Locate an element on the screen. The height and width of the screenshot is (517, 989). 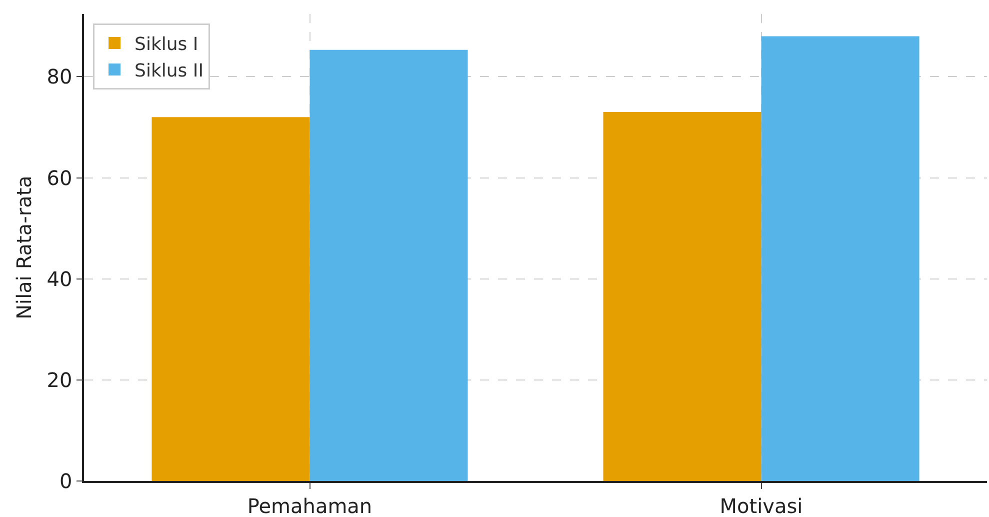
legend-label: Siklus I is located at coordinates (166, 45).